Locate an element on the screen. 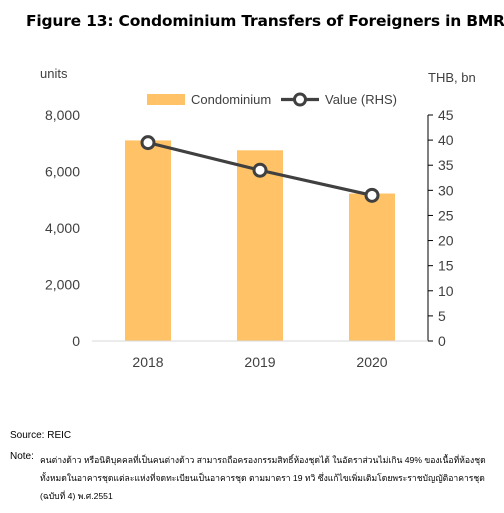  left-tick-label: 6,000 is located at coordinates (62, 172).